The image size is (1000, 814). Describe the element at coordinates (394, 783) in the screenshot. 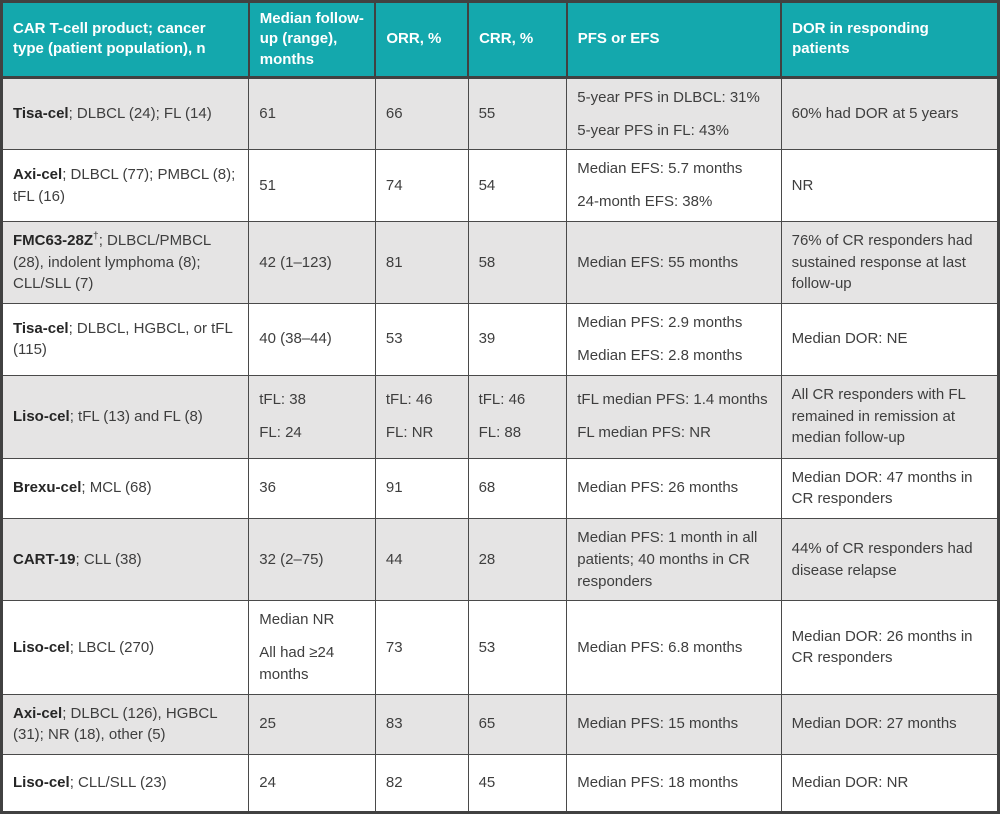

I see `cell-text: 82` at that location.